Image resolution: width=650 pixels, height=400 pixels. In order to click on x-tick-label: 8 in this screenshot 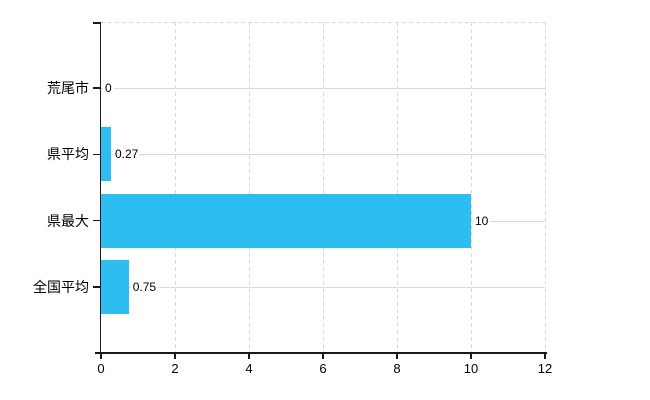, I will do `click(397, 368)`.